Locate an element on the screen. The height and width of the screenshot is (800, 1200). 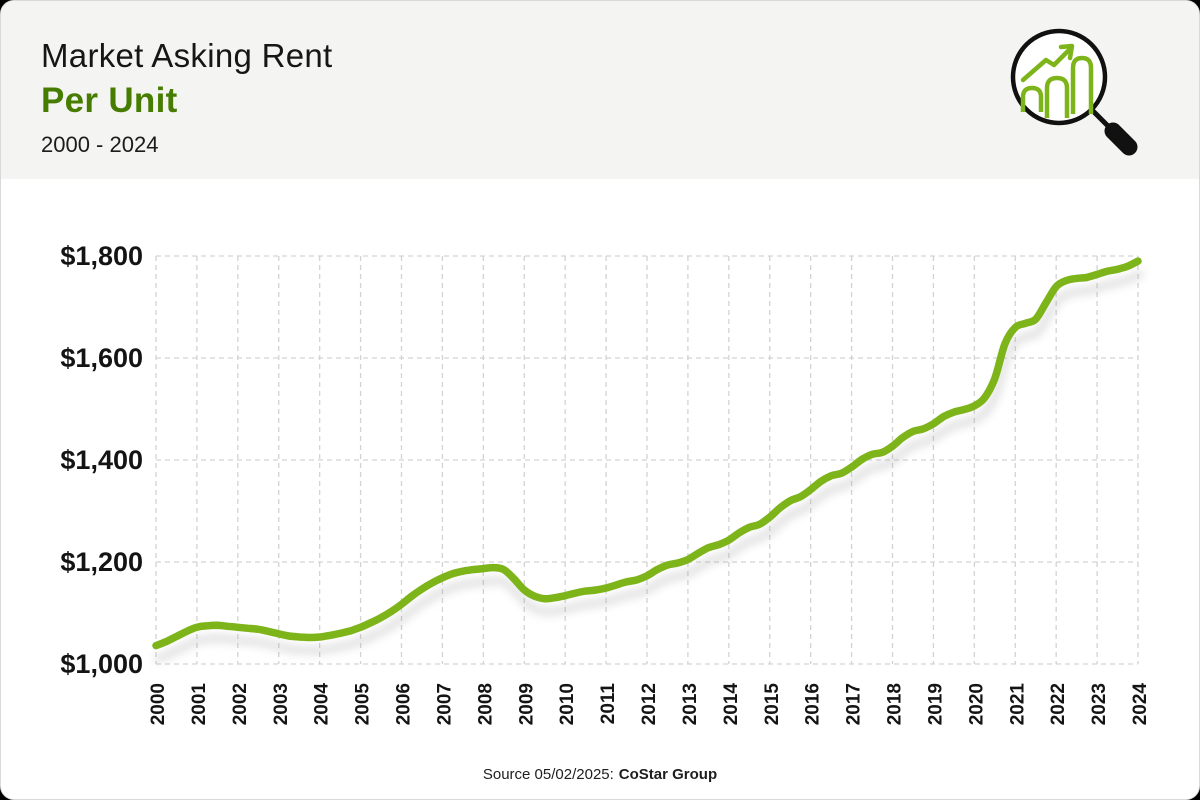
magnifier-bar-chart-icon is located at coordinates (1074, 92).